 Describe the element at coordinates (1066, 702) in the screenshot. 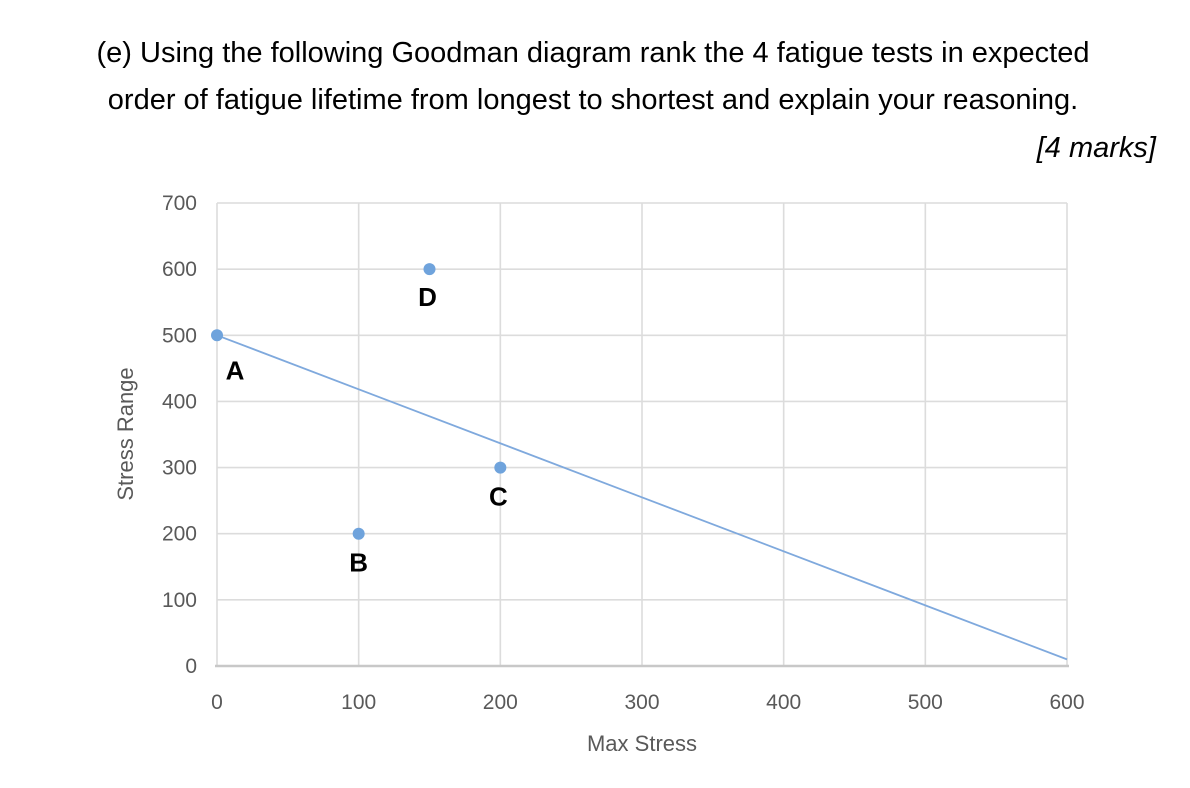

I see `x-tick-label-600: 600` at that location.